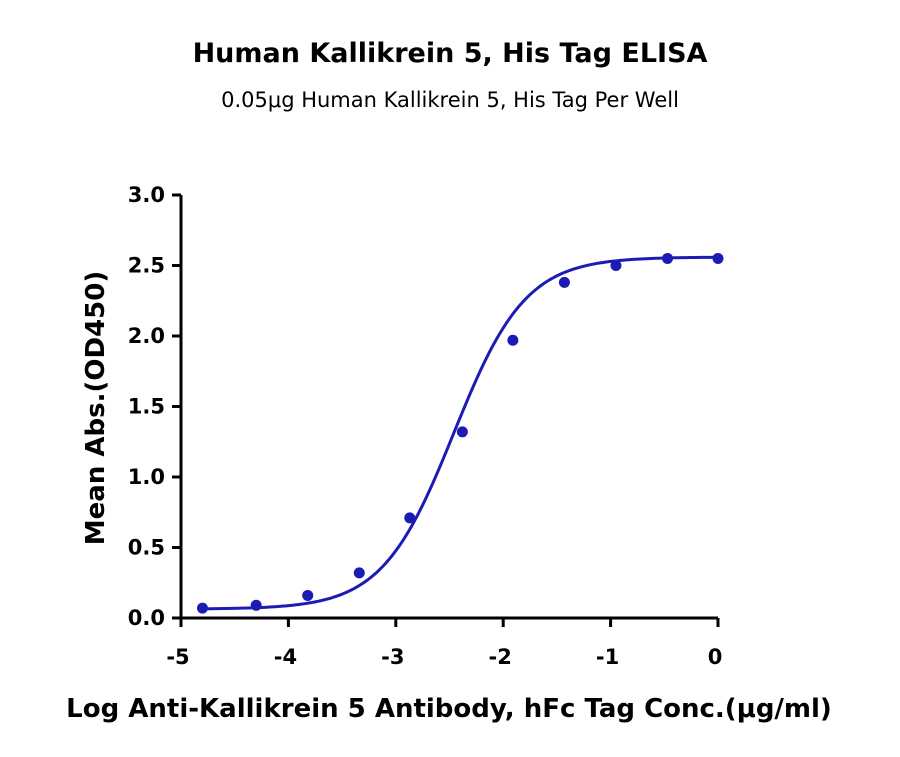  I want to click on y-tick-label: 1.5, so click(146, 407).